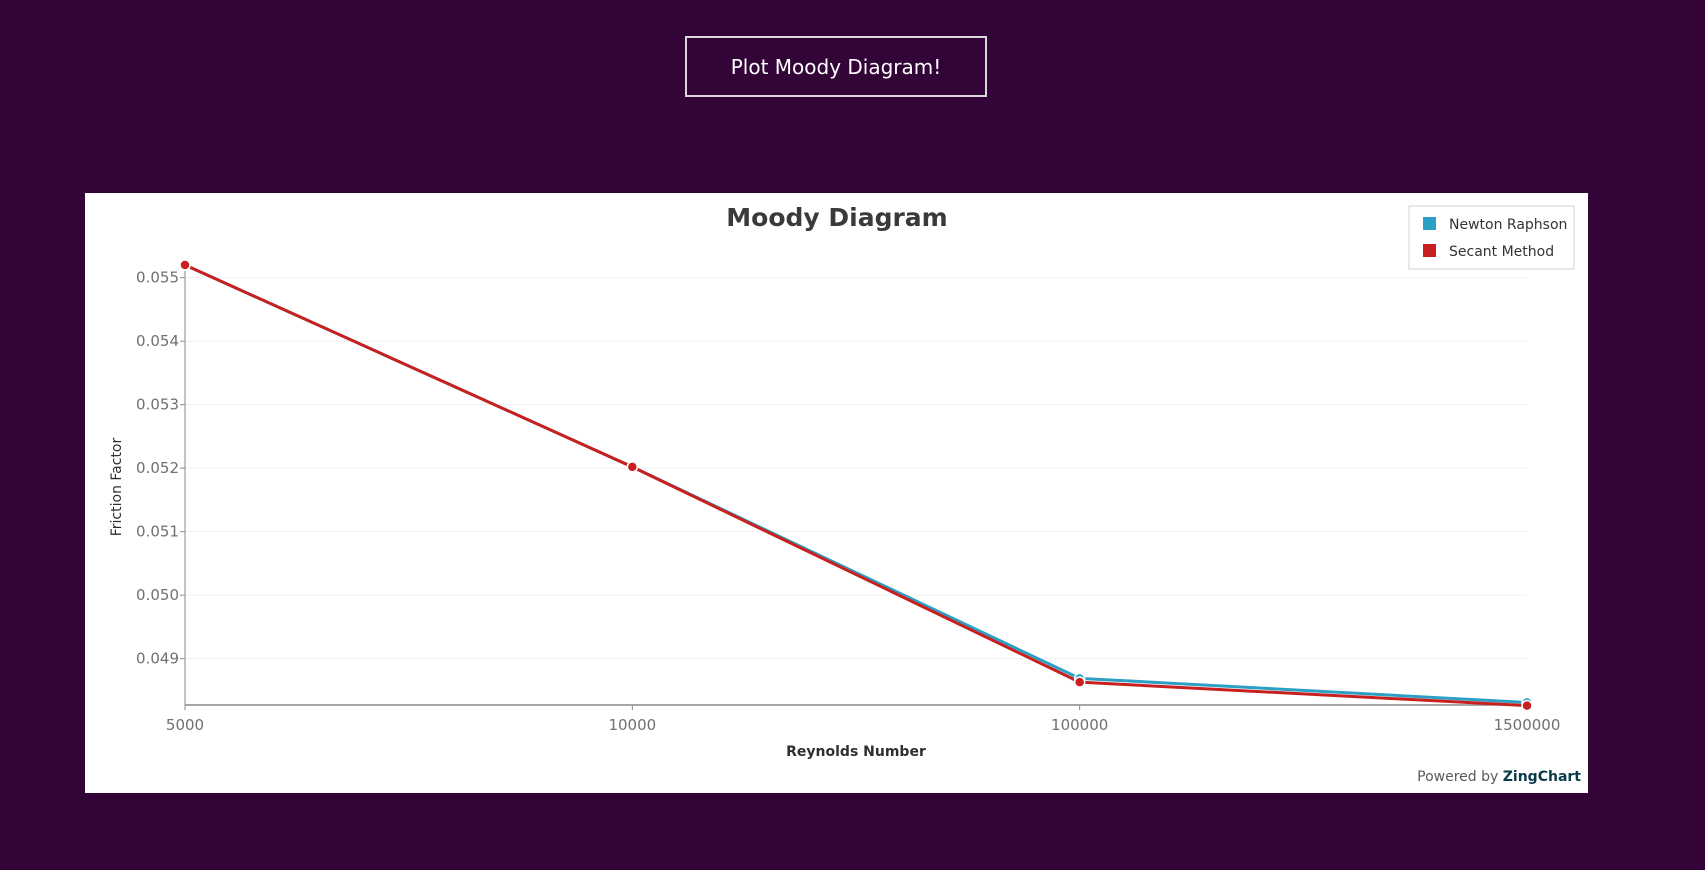 The width and height of the screenshot is (1705, 870). I want to click on x-tick-label: 1500000, so click(1527, 725).